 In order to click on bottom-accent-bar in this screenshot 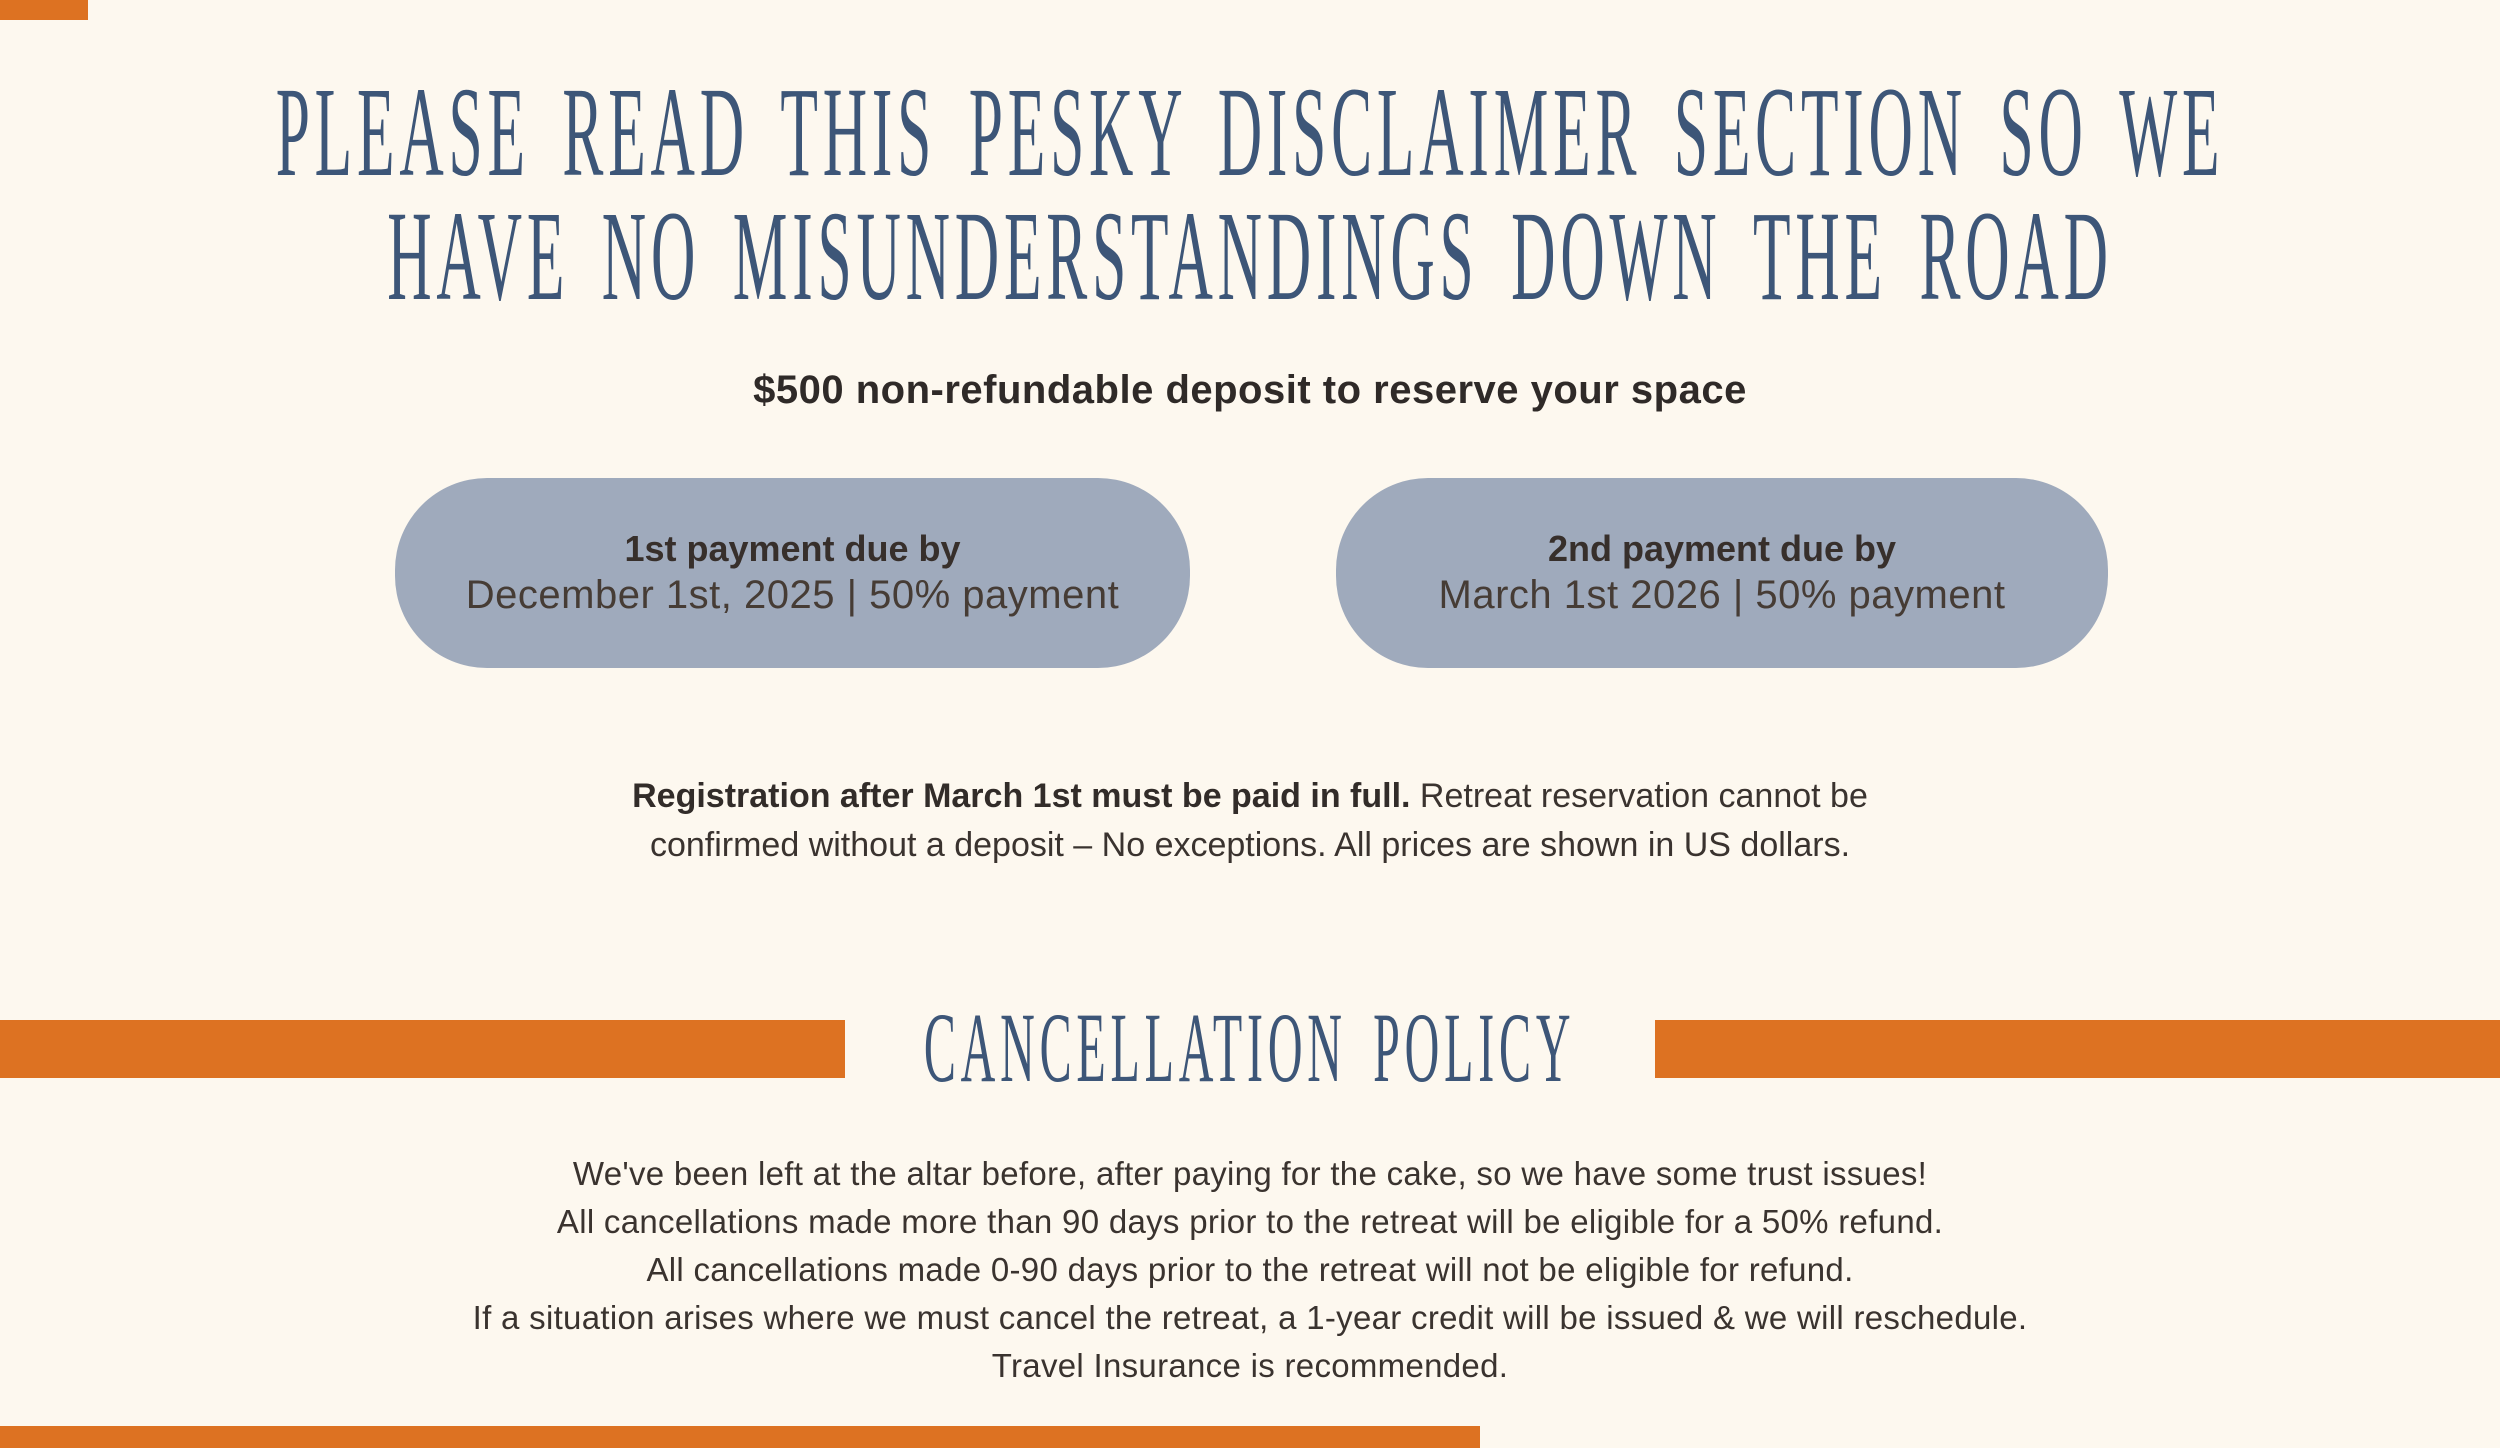, I will do `click(740, 1437)`.